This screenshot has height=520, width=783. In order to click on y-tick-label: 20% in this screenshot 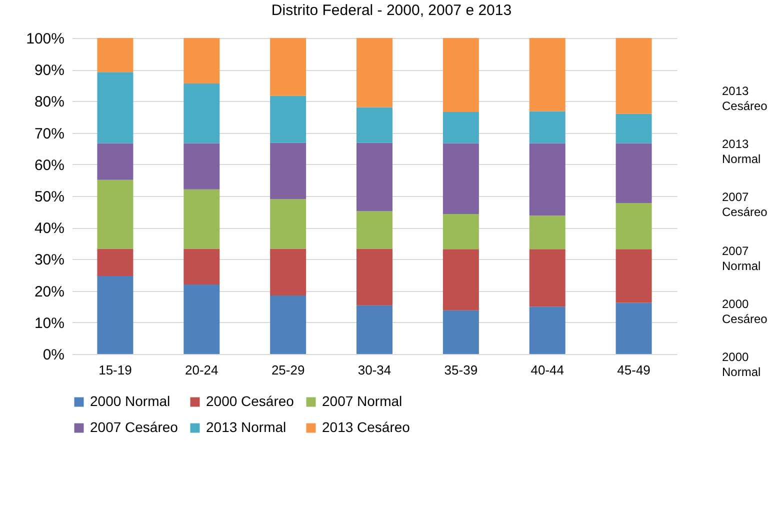, I will do `click(49, 291)`.